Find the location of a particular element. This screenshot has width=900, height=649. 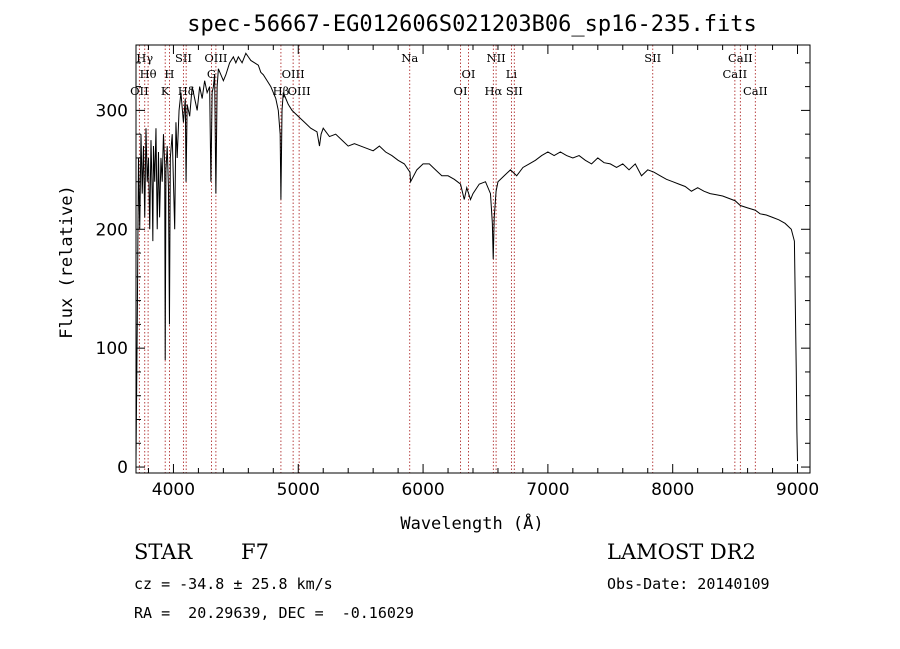

marker-label: K is located at coordinates (165, 91).